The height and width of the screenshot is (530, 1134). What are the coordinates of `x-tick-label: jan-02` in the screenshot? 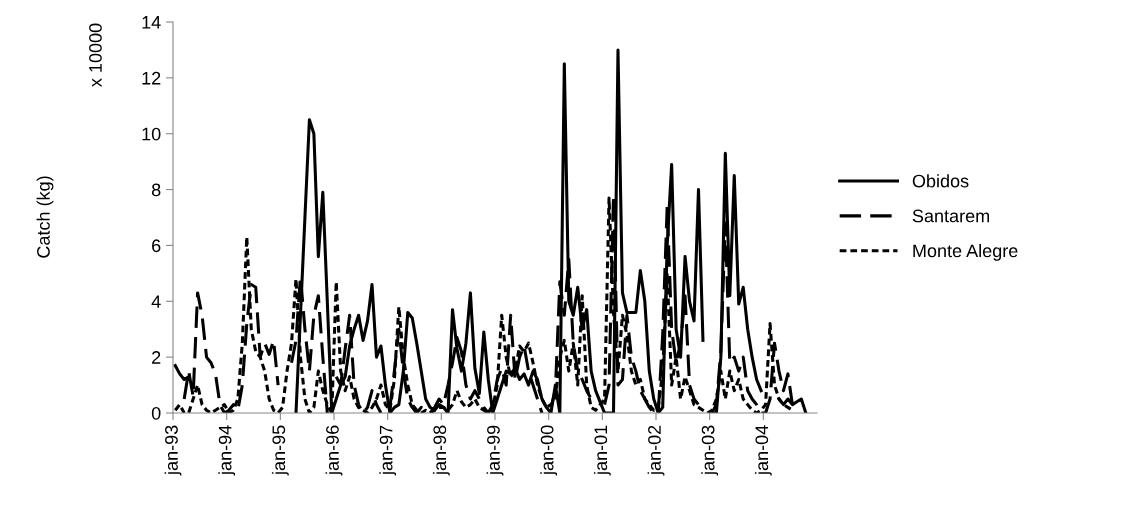 It's located at (656, 450).